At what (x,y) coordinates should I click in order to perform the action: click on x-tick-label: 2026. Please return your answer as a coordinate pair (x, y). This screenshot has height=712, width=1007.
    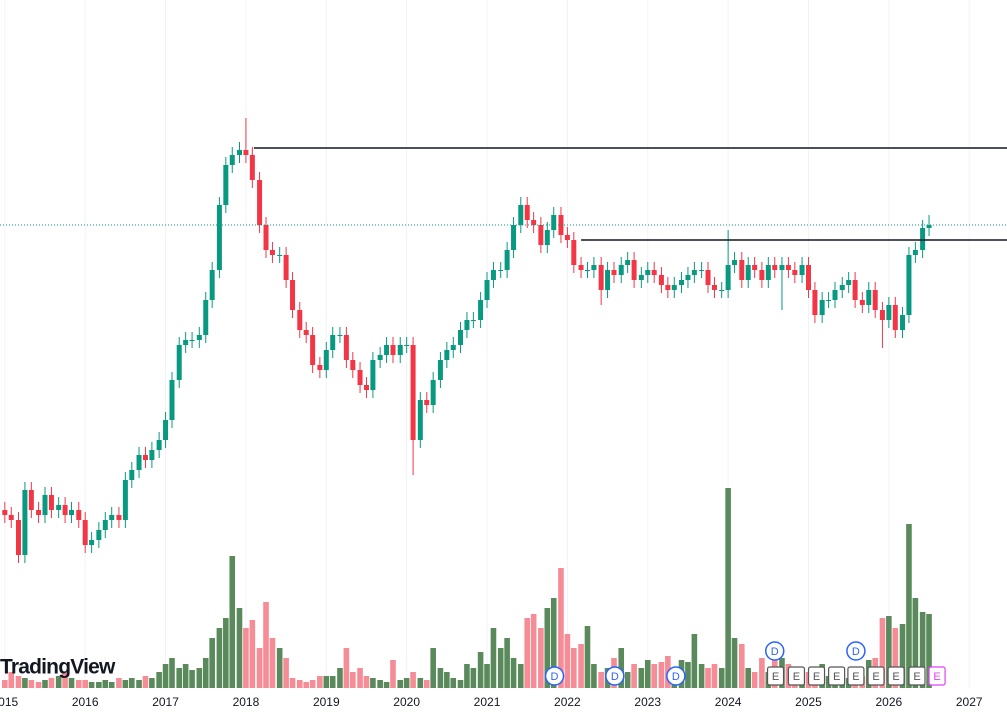
    Looking at the image, I should click on (889, 702).